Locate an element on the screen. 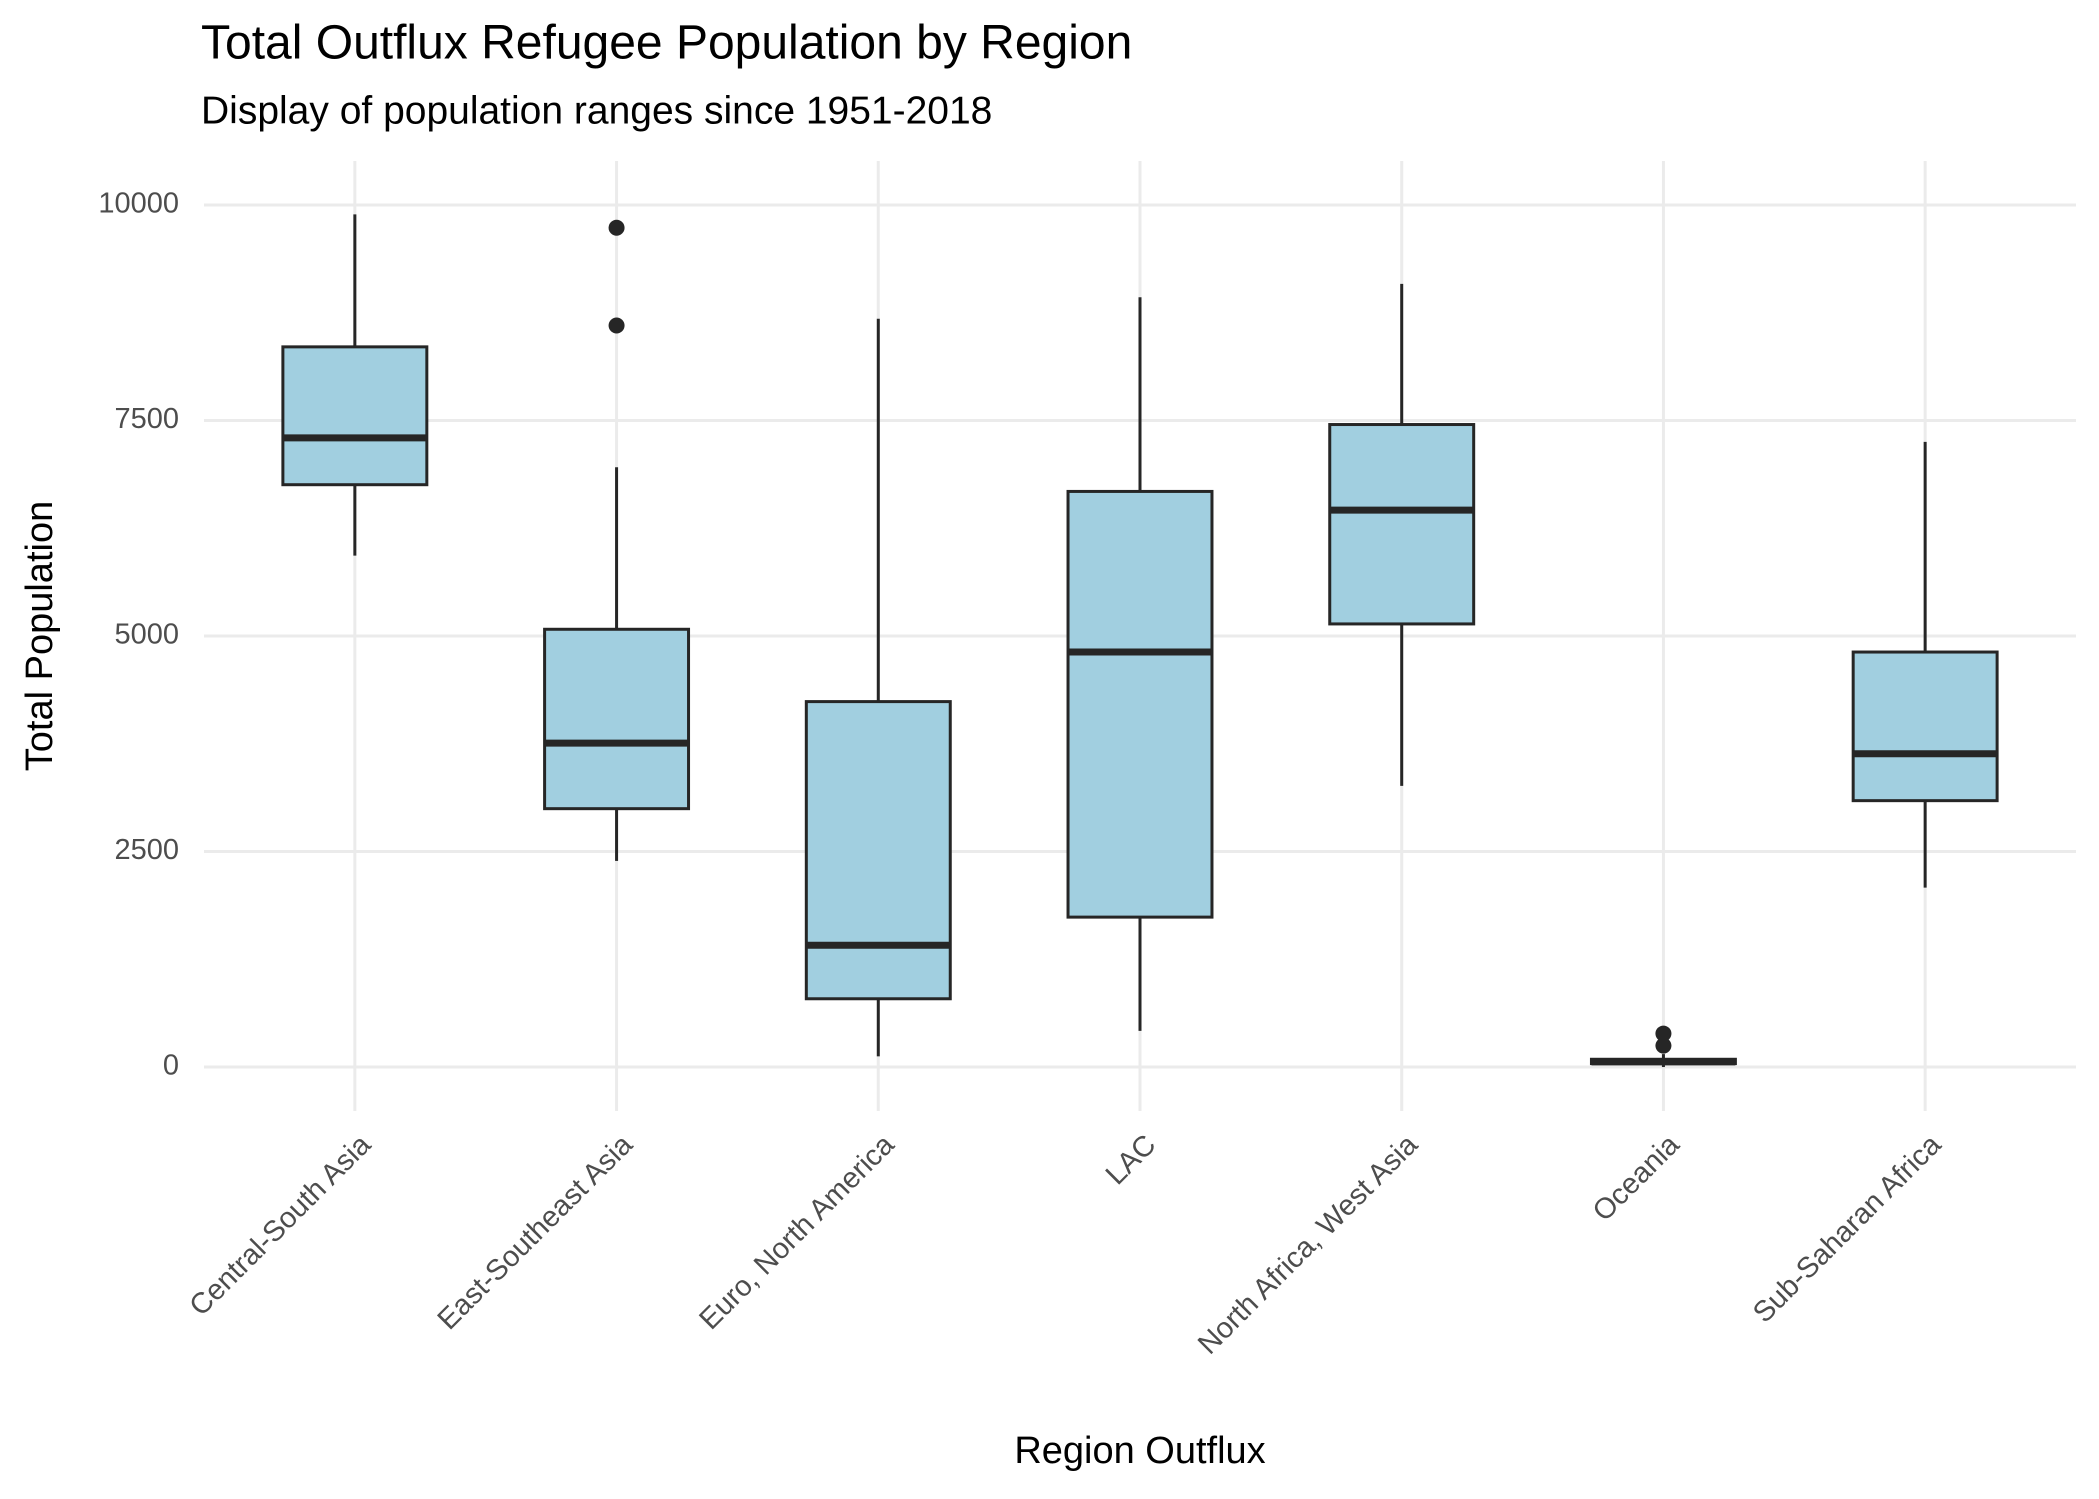 This screenshot has height=1499, width=2099. x-tick-label: Sub-Saharan Africa is located at coordinates (1847, 1228).